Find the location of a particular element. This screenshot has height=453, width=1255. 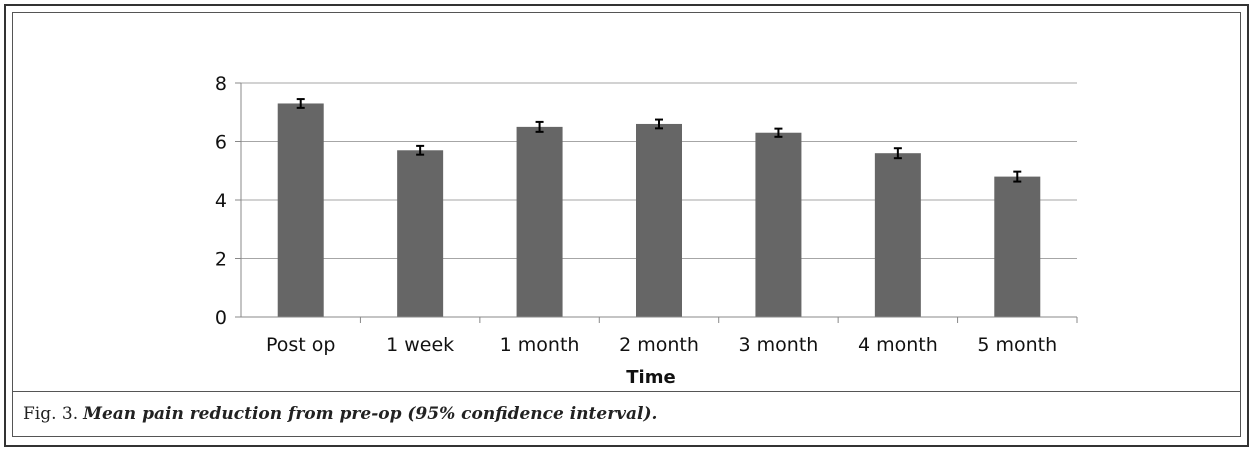

x-tick-label: 1 week is located at coordinates (420, 345).